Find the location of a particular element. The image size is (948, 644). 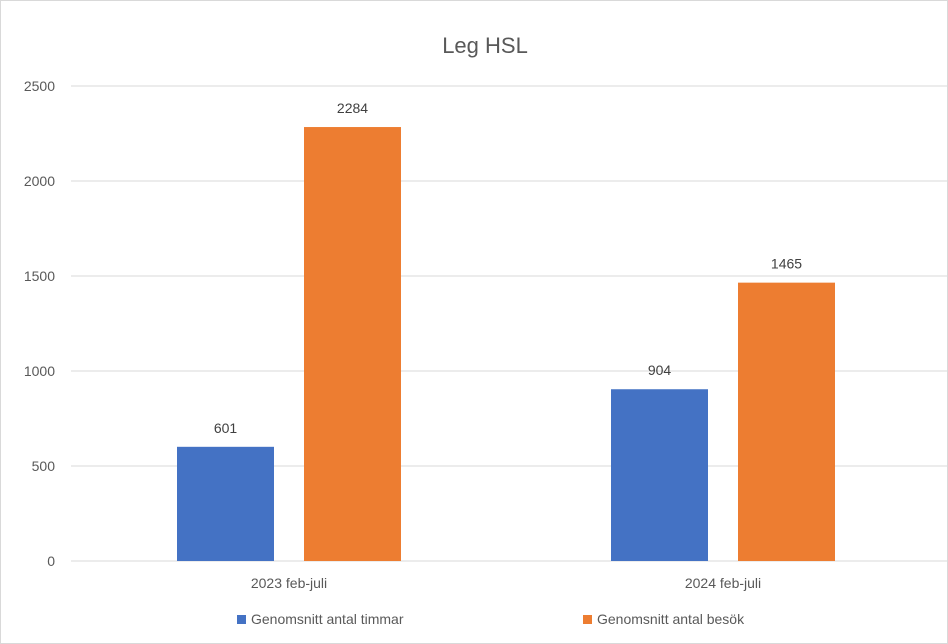

x-axis-categories: 2023 feb-juli 2024 feb-juli is located at coordinates (506, 583).